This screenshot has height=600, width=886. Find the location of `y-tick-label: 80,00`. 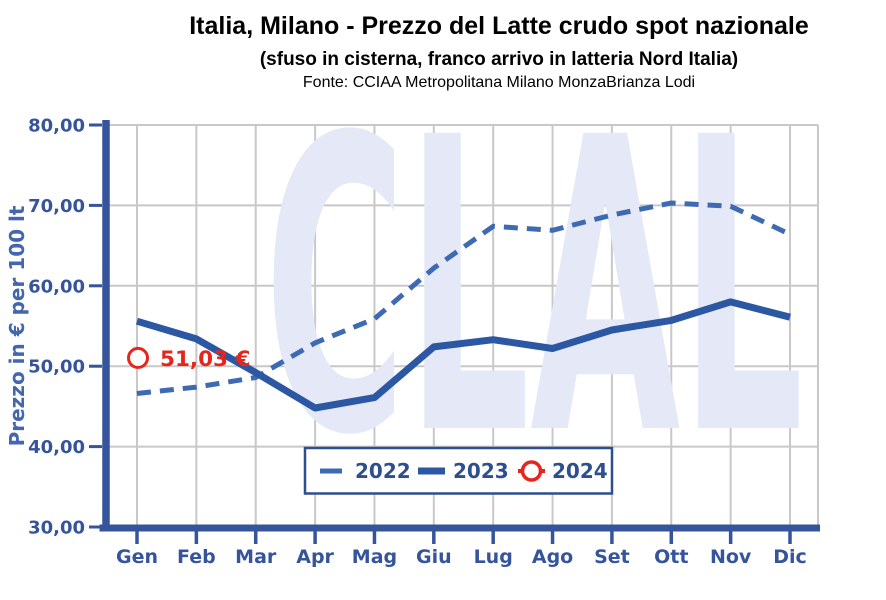

y-tick-label: 80,00 is located at coordinates (56, 126).